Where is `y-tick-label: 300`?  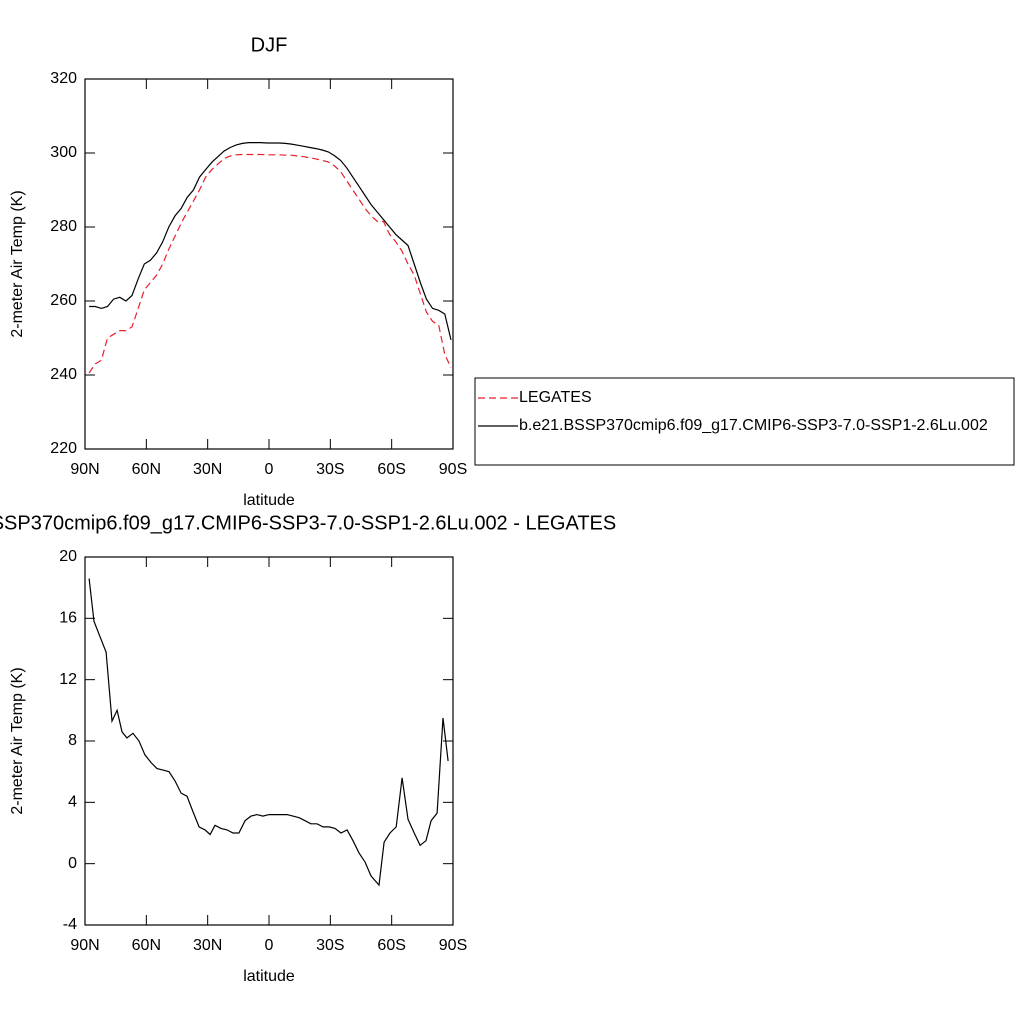
y-tick-label: 300 is located at coordinates (63, 152).